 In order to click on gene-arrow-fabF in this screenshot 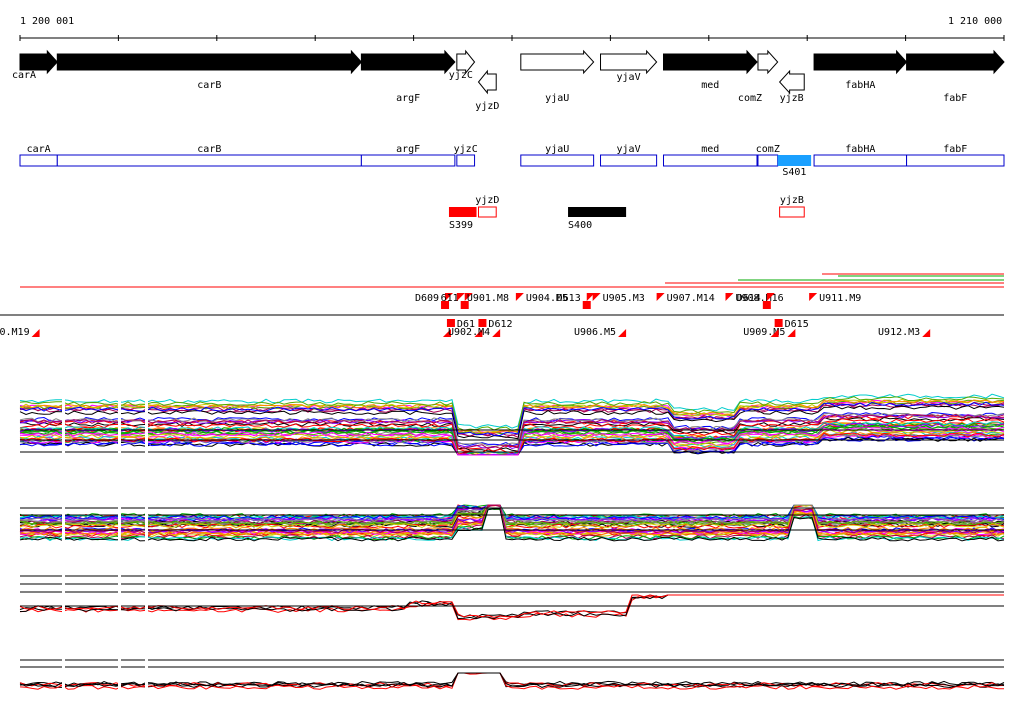, I will do `click(955, 62)`.